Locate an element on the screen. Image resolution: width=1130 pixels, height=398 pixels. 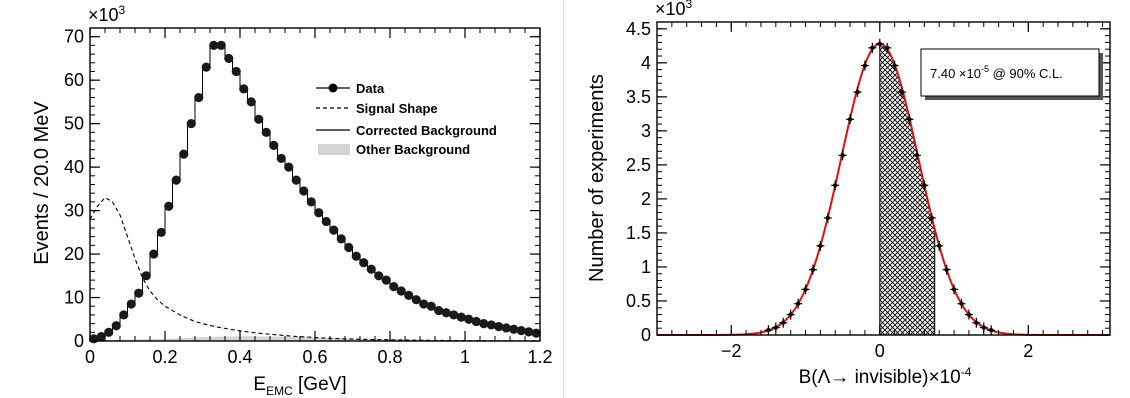
x-tick-label: −2 is located at coordinates (731, 351).